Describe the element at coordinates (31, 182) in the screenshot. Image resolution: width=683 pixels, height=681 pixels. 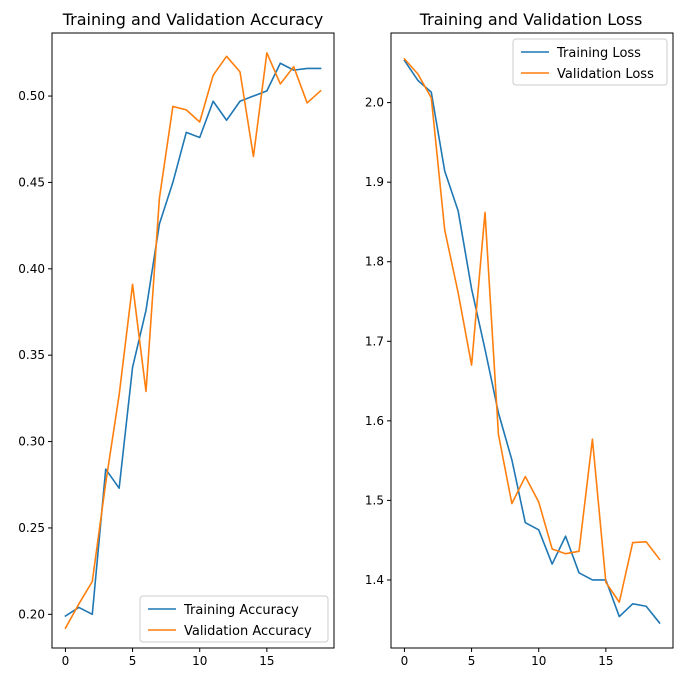
I see `accuracy-y-tick-label: 0.45` at that location.